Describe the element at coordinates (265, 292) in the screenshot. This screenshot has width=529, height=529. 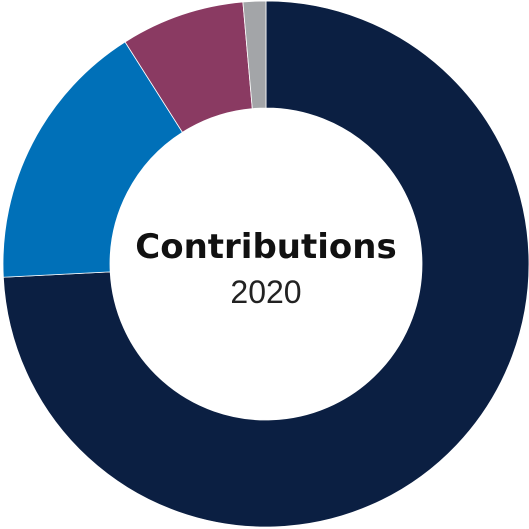
I see `chart-subtitle: 2020` at that location.